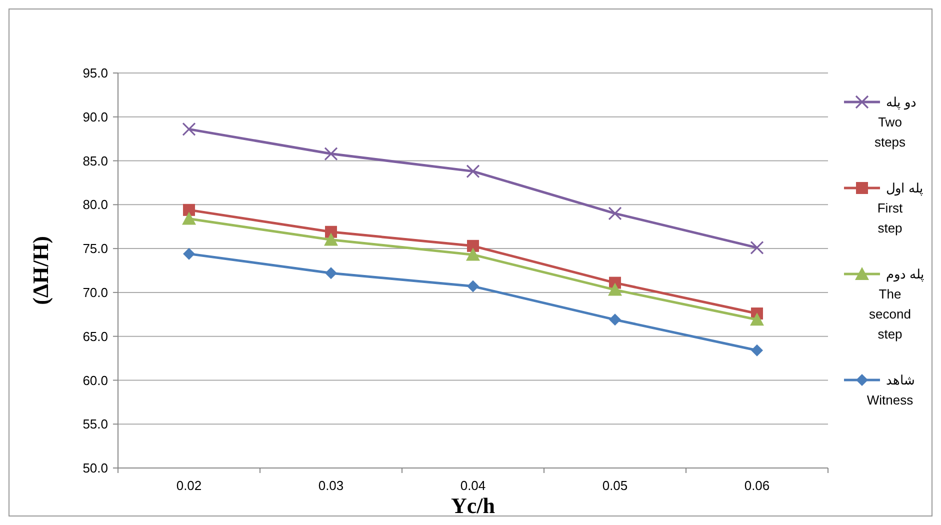 The width and height of the screenshot is (941, 525). Describe the element at coordinates (95, 292) in the screenshot. I see `y-tick-label: 70.0` at that location.